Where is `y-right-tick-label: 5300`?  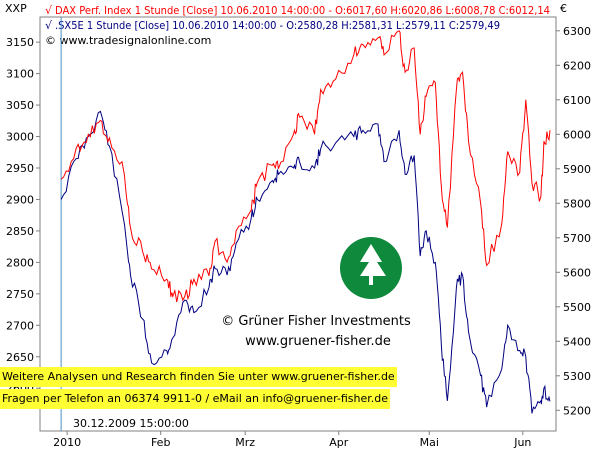 y-right-tick-label: 5300 is located at coordinates (577, 376).